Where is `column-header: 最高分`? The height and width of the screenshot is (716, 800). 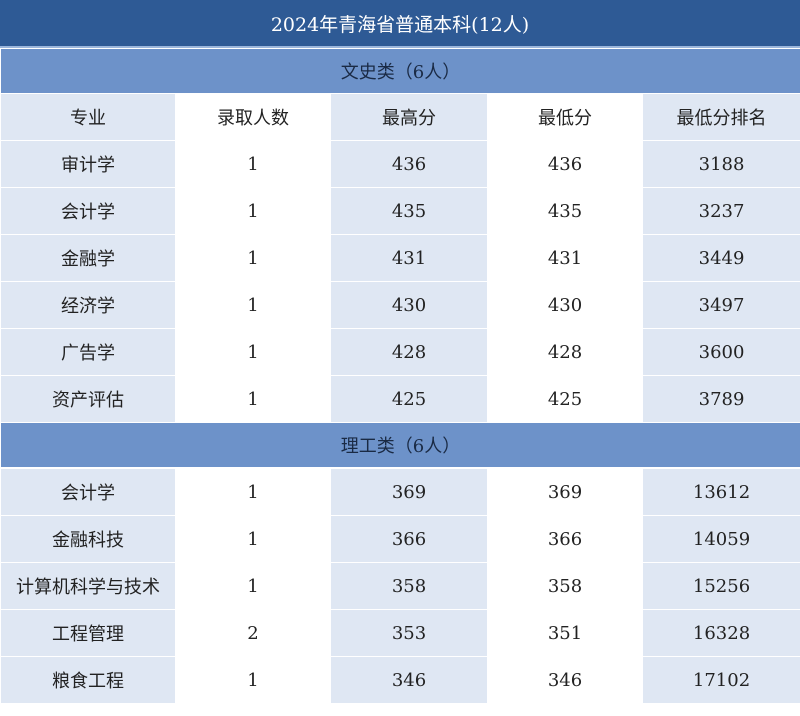
column-header: 最高分 is located at coordinates (409, 117).